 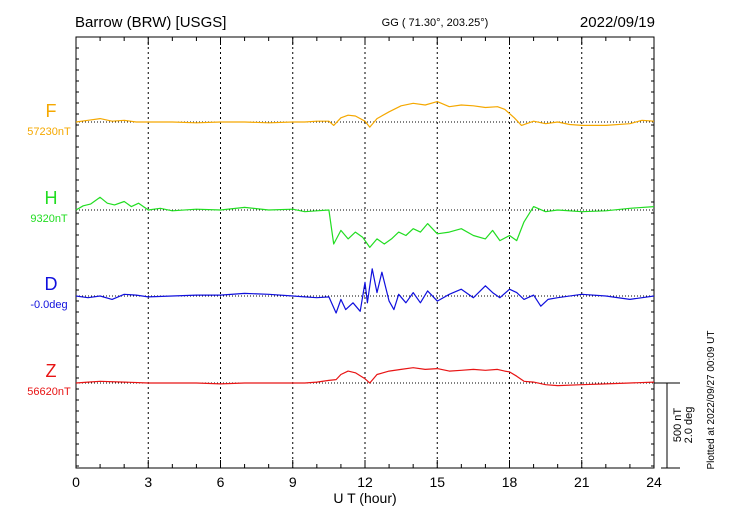 What do you see at coordinates (51, 111) in the screenshot?
I see `series-name-f: F` at bounding box center [51, 111].